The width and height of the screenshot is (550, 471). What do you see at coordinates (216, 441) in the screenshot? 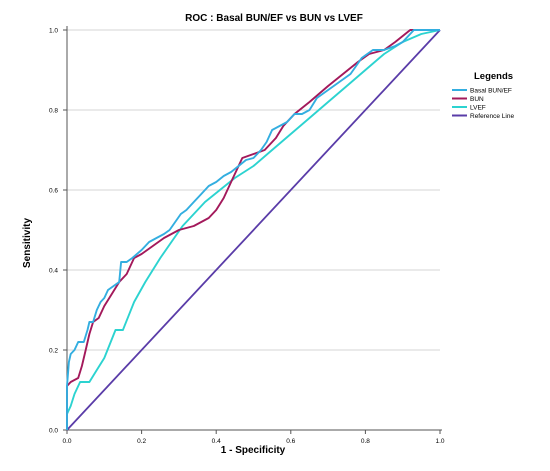
I see `x-tick-label: 0.4` at bounding box center [216, 441].